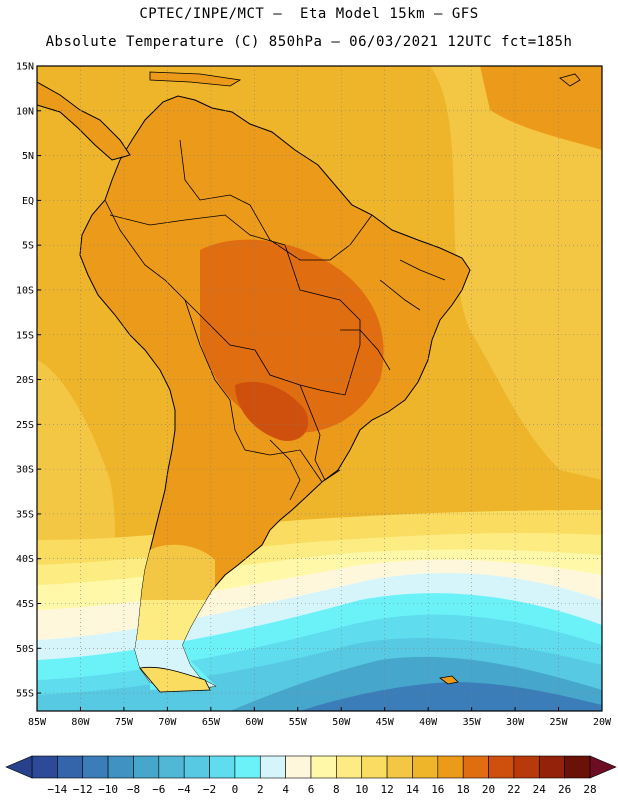 This screenshot has height=800, width=618. Describe the element at coordinates (108, 789) in the screenshot. I see `colorbar-label: −10` at that location.